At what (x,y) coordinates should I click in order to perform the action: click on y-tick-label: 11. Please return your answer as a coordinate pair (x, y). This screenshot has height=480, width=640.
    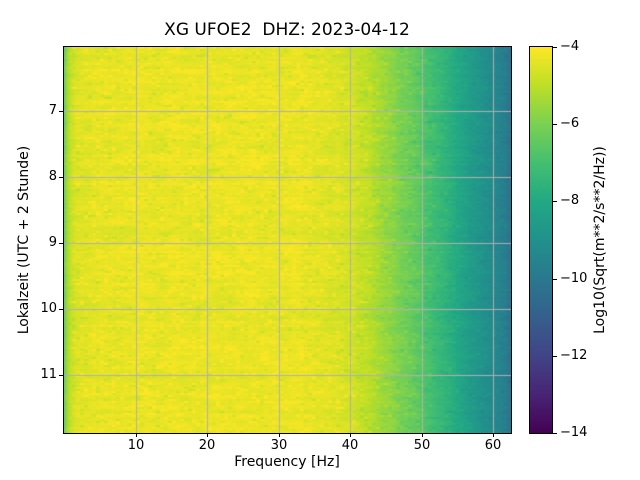
    Looking at the image, I should click on (48, 374).